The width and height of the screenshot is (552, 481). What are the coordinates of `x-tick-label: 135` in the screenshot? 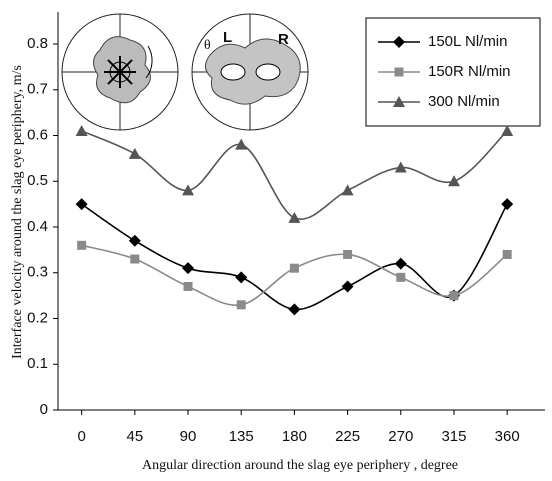 It's located at (241, 436).